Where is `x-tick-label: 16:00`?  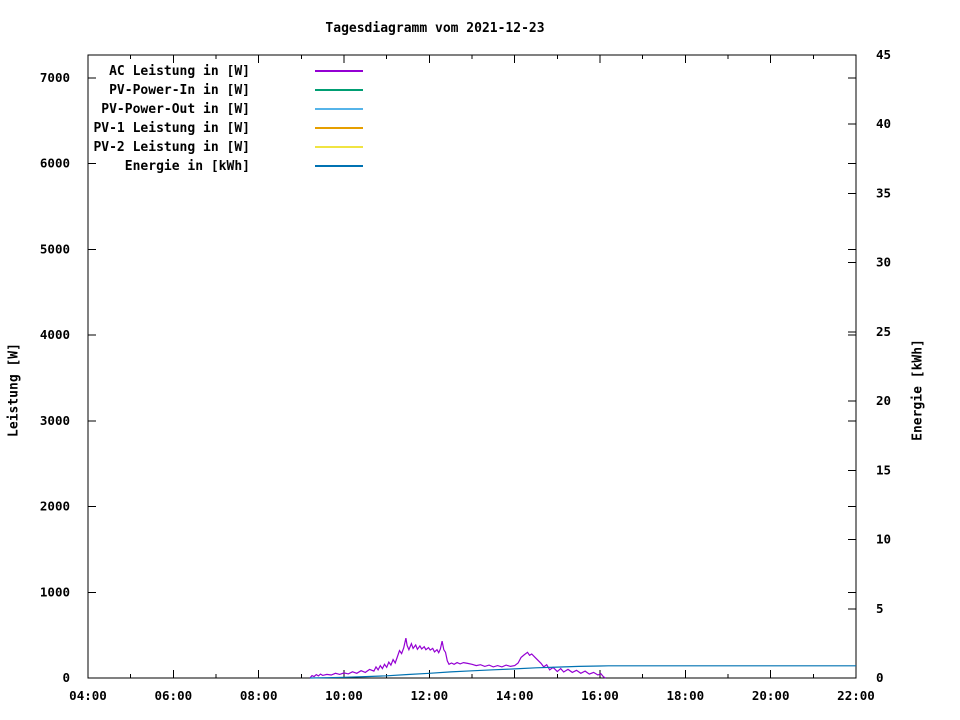 x-tick-label: 16:00 is located at coordinates (600, 695).